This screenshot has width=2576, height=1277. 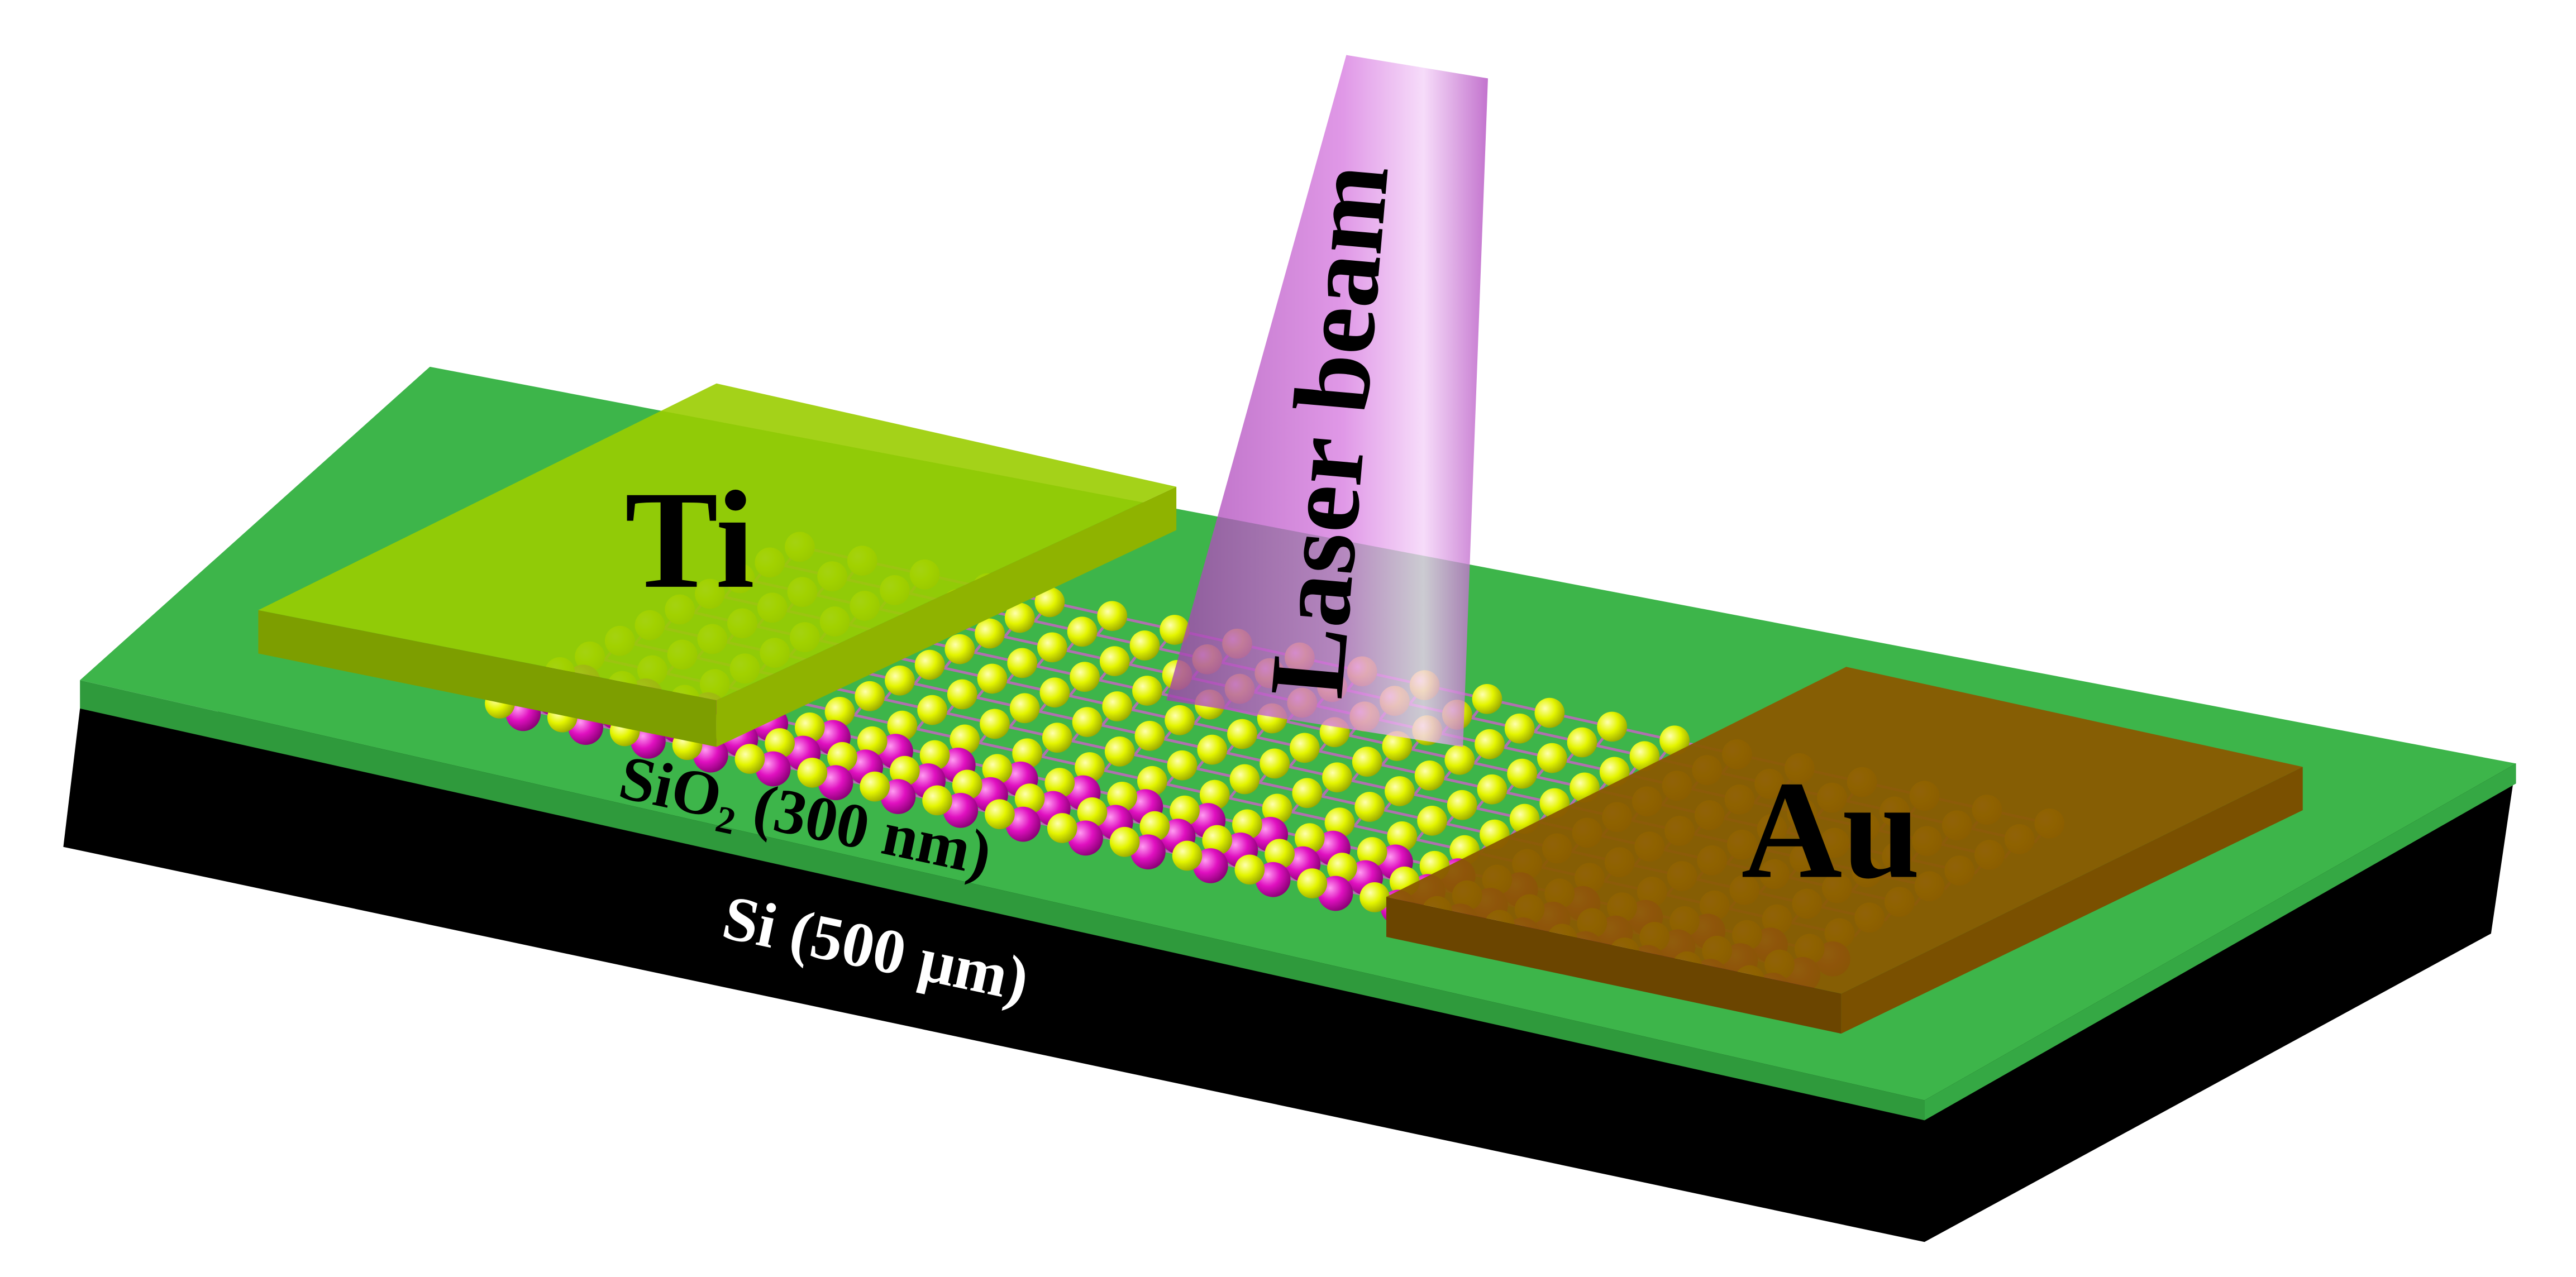 I want to click on au-electrode, so click(x=1845, y=850).